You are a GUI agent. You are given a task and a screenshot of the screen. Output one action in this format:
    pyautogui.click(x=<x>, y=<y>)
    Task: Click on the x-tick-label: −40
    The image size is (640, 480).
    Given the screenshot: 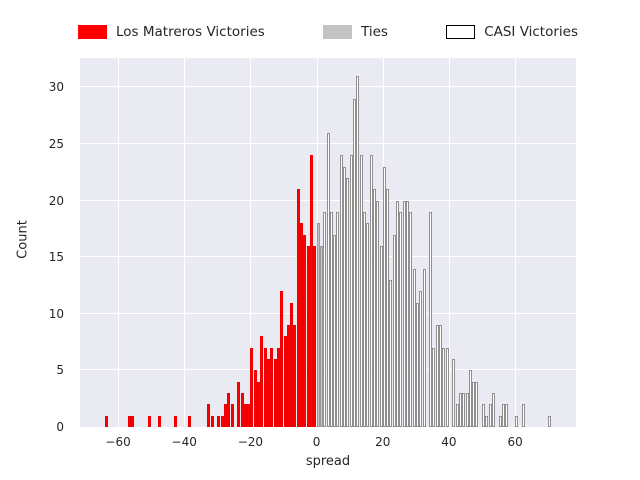 What is the action you would take?
    pyautogui.click(x=184, y=442)
    